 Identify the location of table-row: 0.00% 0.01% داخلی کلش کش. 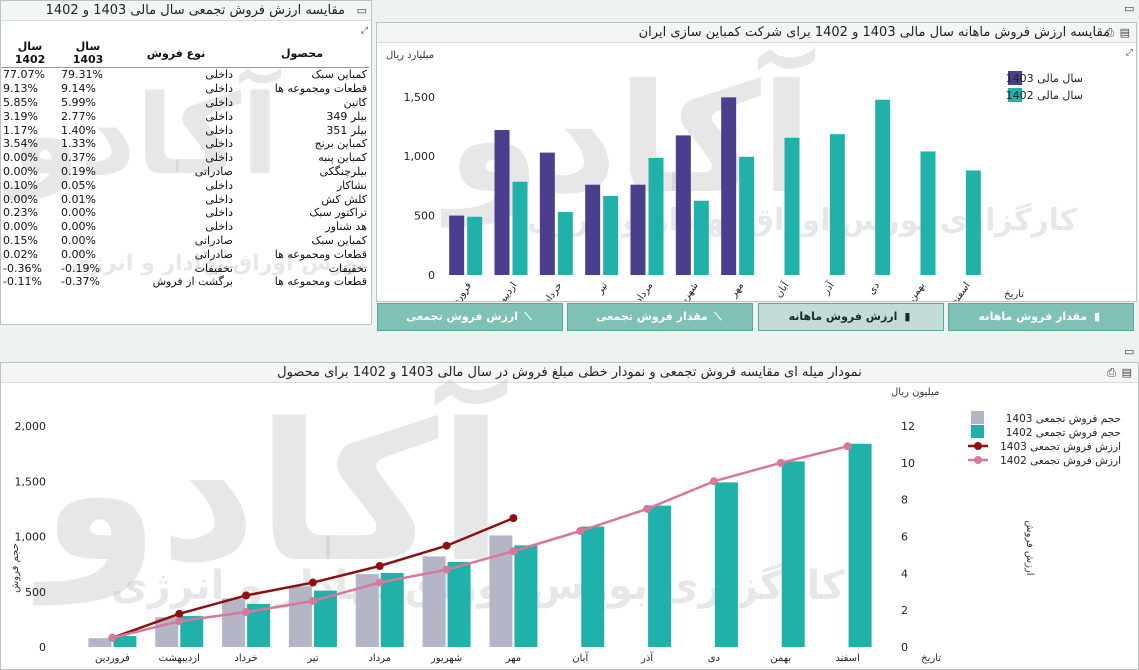
(185, 199).